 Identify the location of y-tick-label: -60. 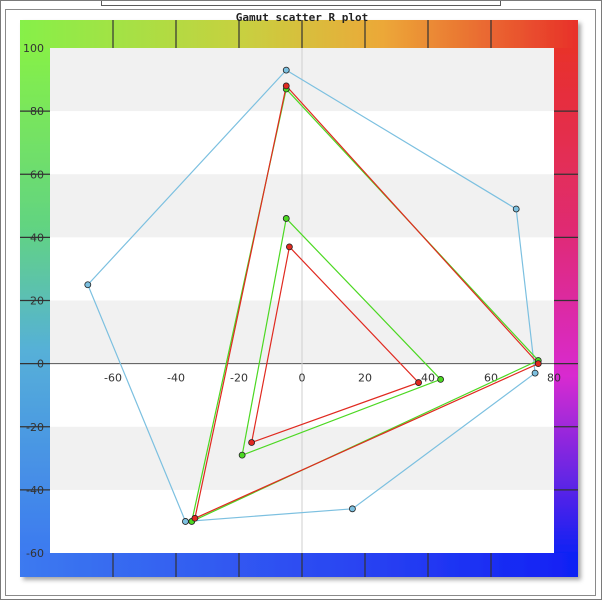
(35, 553).